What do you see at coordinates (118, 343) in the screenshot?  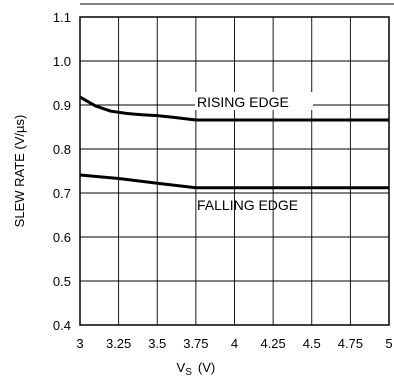 I see `x-tick-label: 3.25` at bounding box center [118, 343].